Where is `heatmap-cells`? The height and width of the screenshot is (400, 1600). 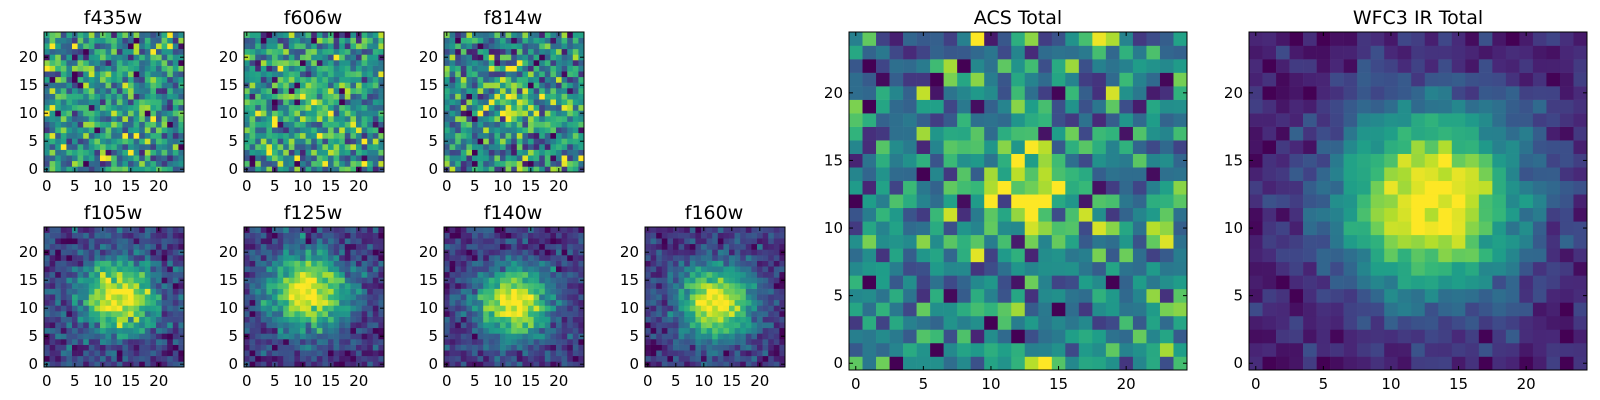 heatmap-cells is located at coordinates (314, 102).